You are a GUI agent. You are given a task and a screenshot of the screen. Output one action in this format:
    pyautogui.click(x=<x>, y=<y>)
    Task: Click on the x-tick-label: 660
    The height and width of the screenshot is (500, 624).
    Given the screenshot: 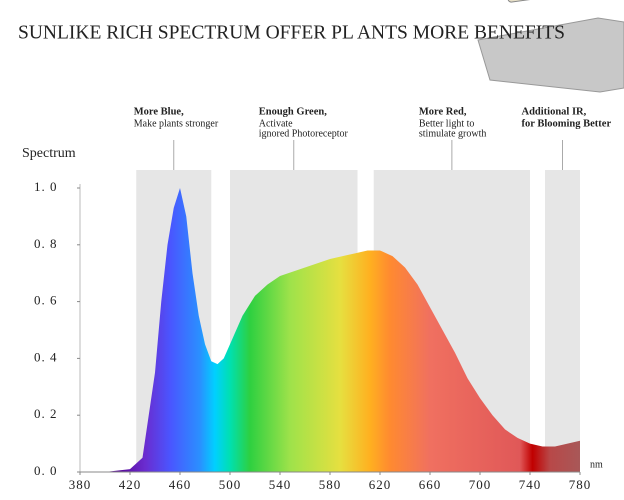 What is the action you would take?
    pyautogui.click(x=430, y=484)
    